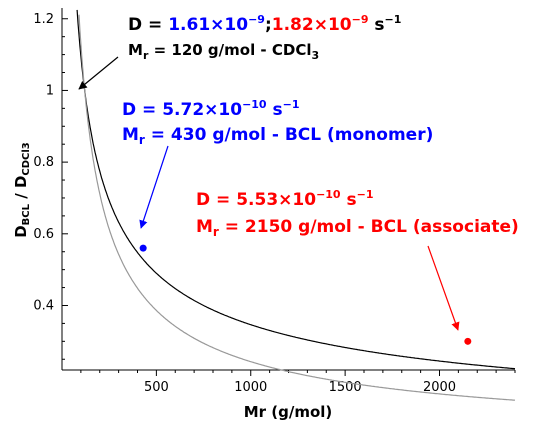 The height and width of the screenshot is (432, 550). What do you see at coordinates (156, 387) in the screenshot?
I see `x-tick-label: 500` at bounding box center [156, 387].